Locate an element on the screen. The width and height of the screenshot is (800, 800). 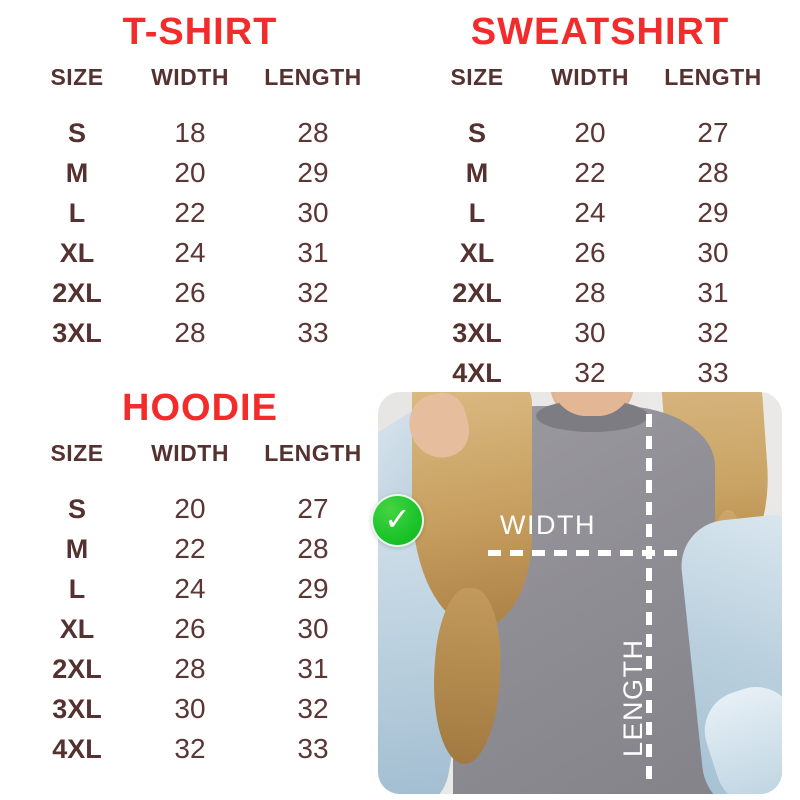
check-badge: ✓ is located at coordinates (397, 520).